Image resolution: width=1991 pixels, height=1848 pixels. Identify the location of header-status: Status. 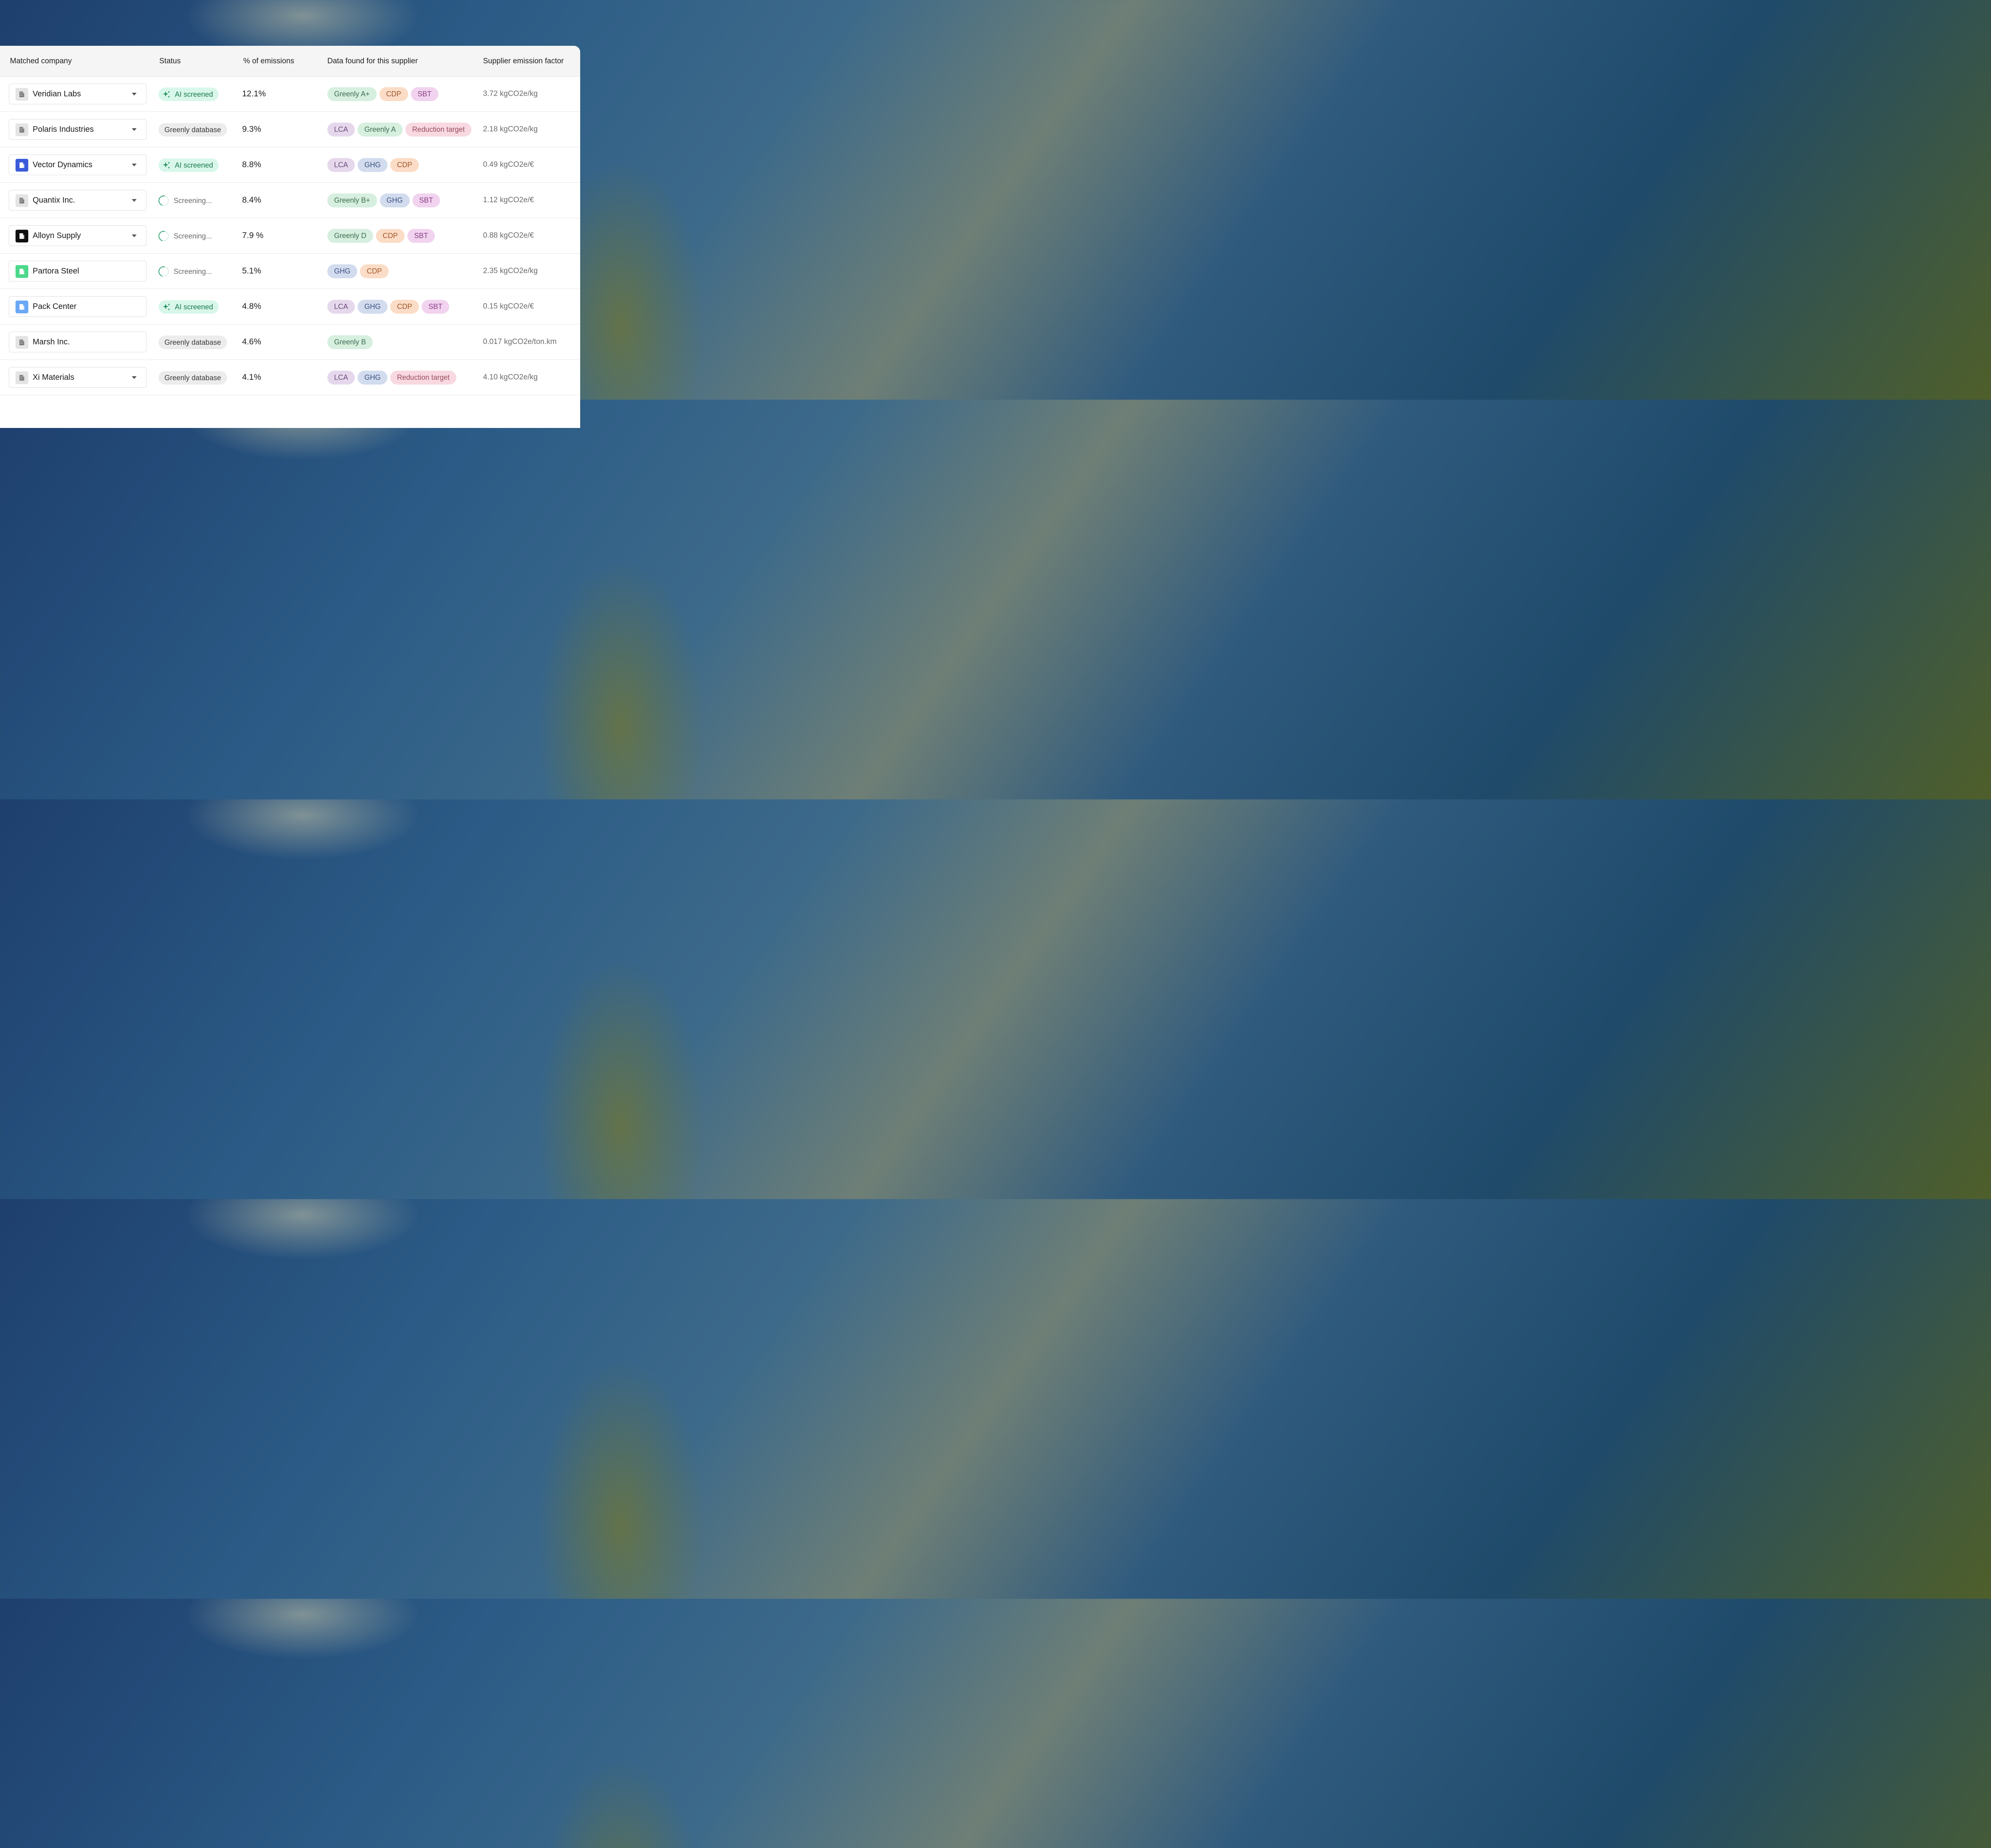
(170, 61).